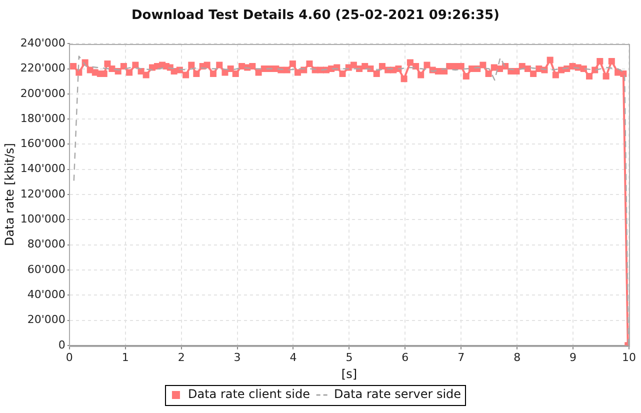 The height and width of the screenshot is (413, 641). I want to click on legend-label: Data rate server side, so click(398, 394).